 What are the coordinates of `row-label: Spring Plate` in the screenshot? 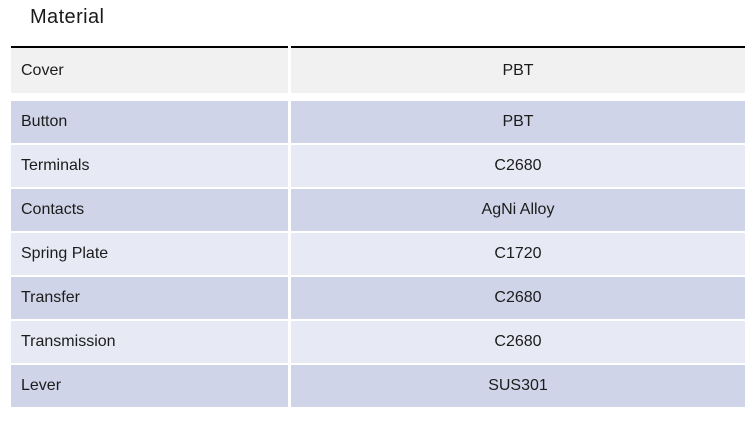 It's located at (149, 254).